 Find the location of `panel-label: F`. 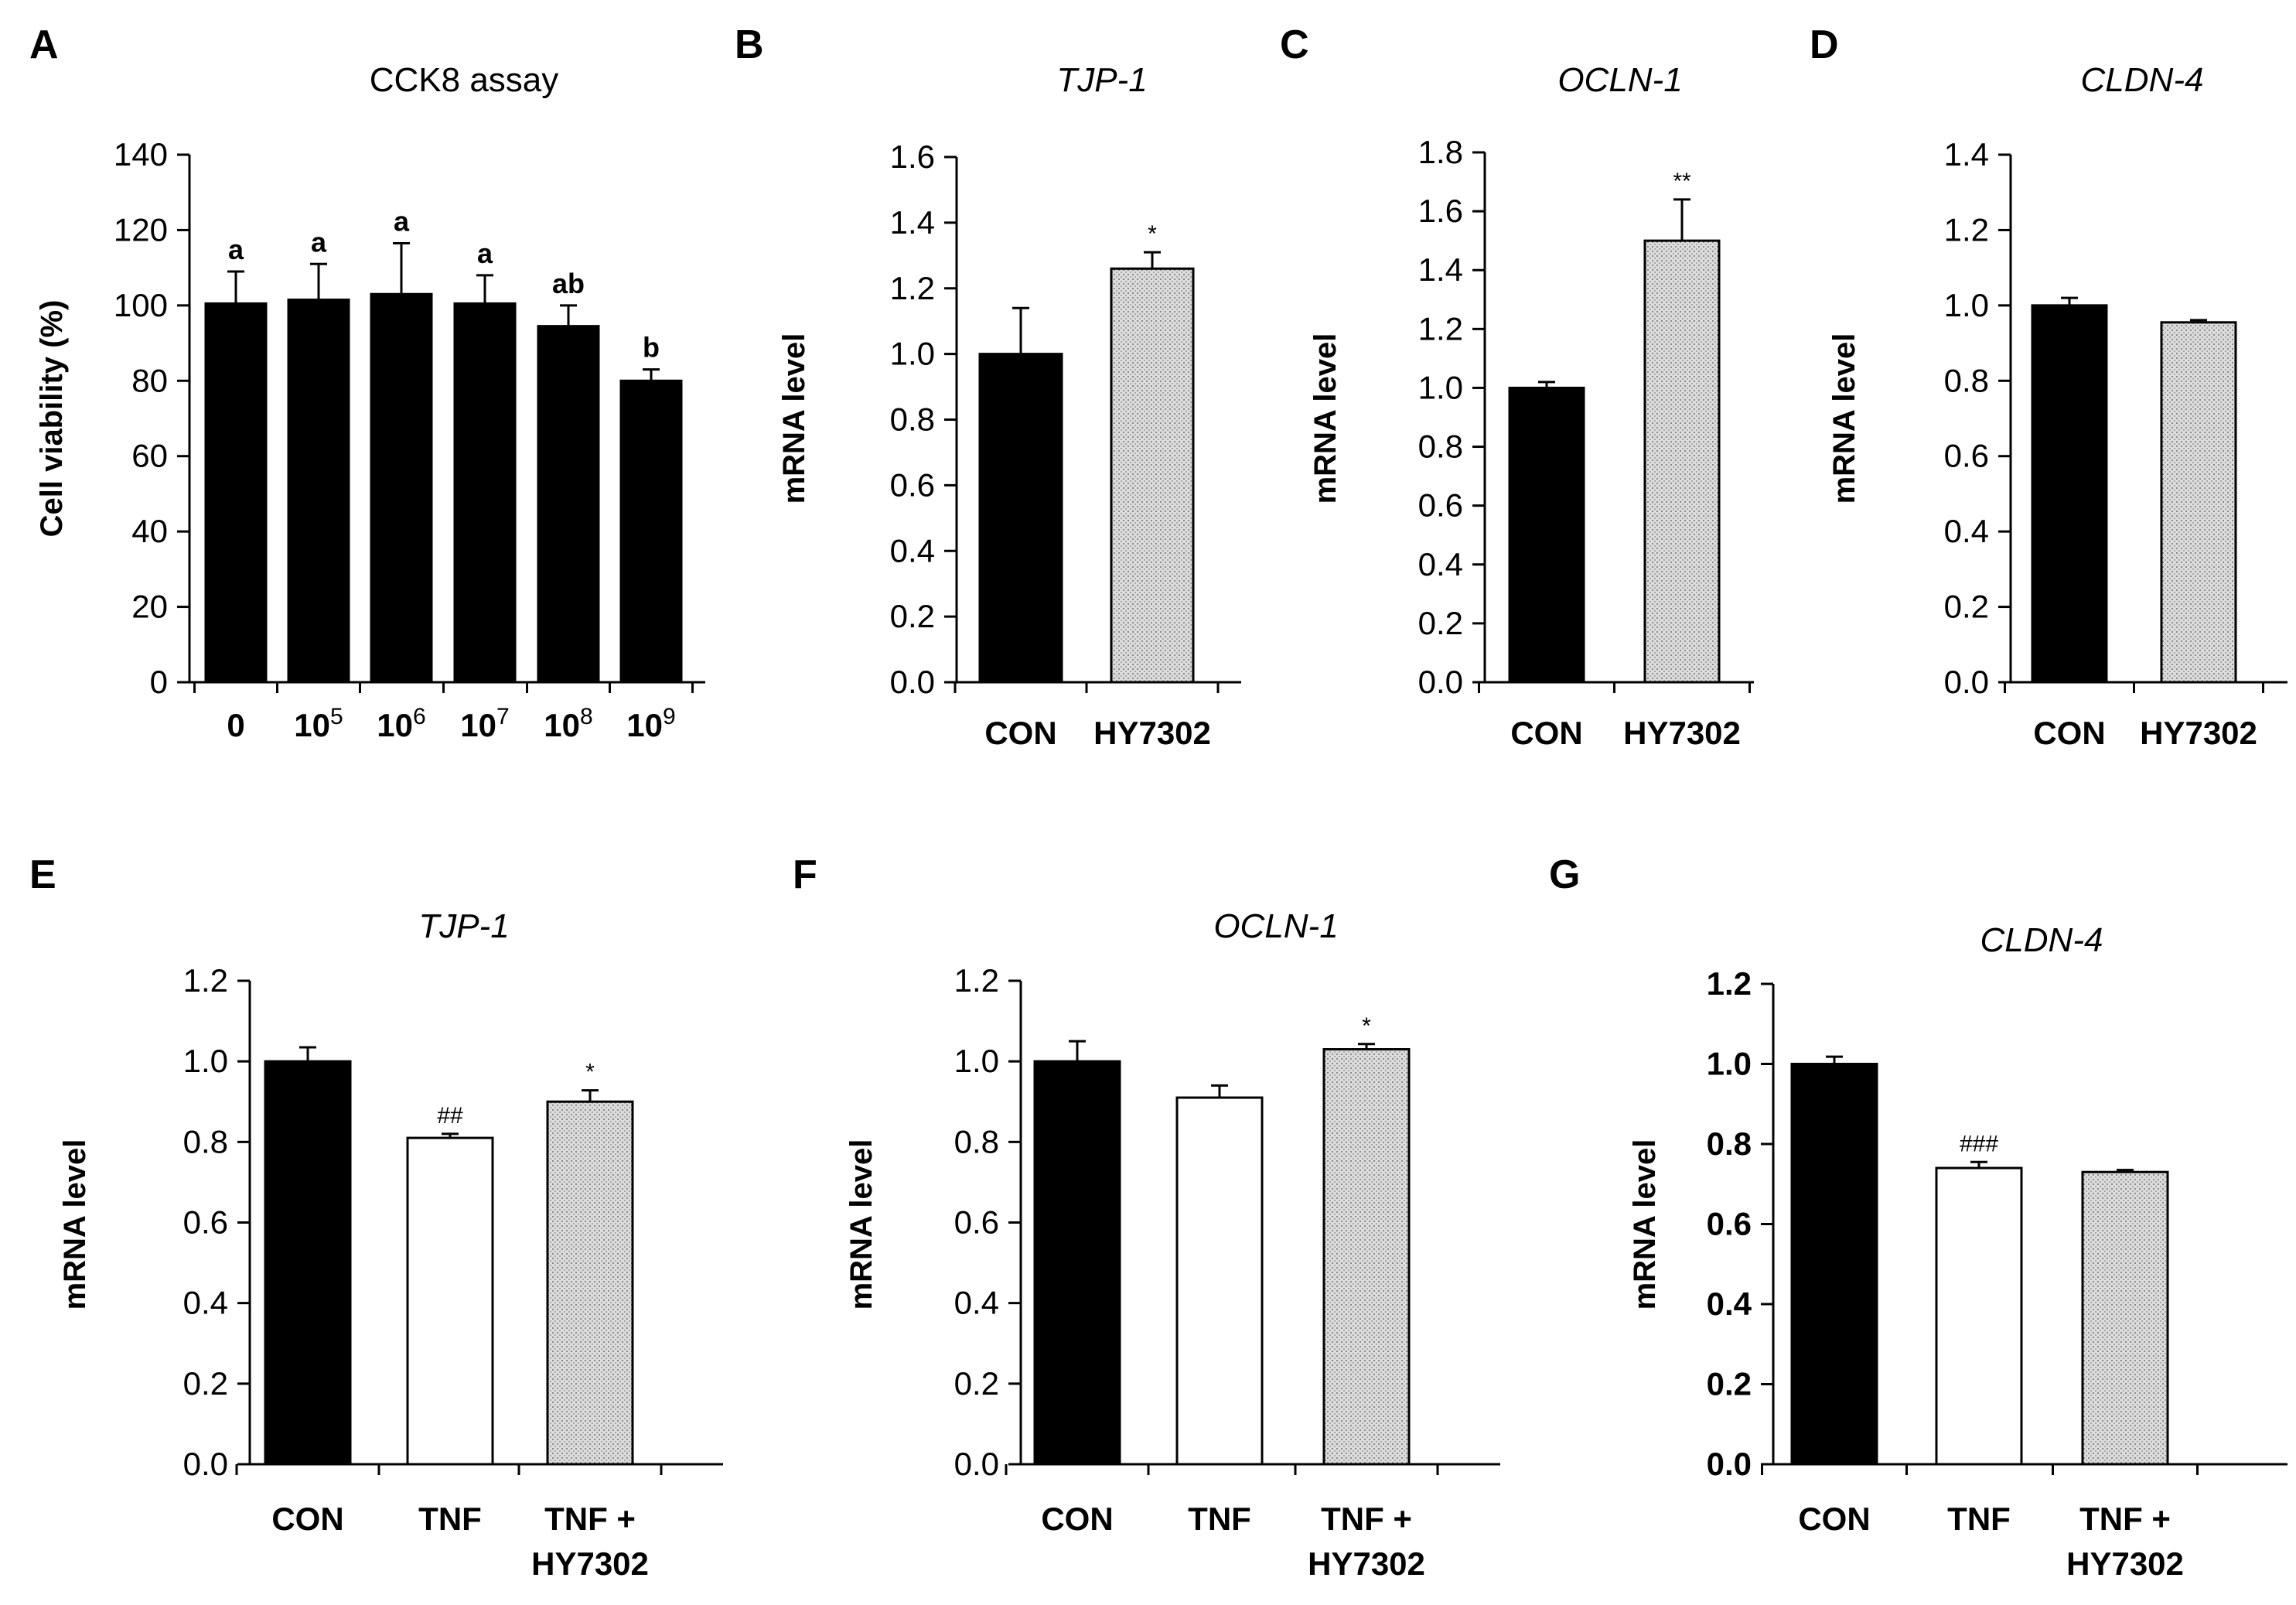

panel-label: F is located at coordinates (805, 874).